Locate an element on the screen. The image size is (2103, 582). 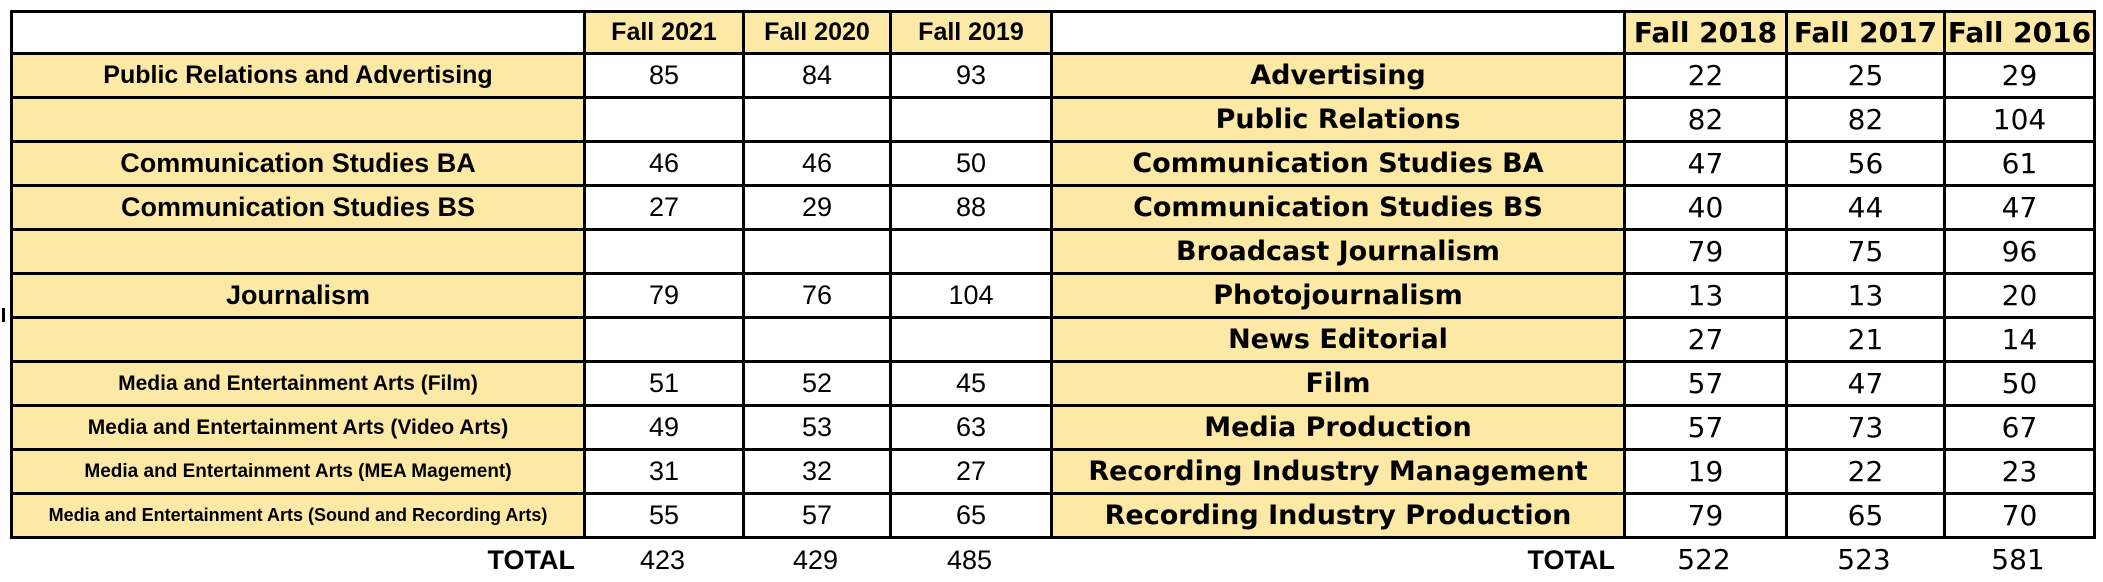
table-row: Photojournalism 13 13 20 is located at coordinates (1573, 295).